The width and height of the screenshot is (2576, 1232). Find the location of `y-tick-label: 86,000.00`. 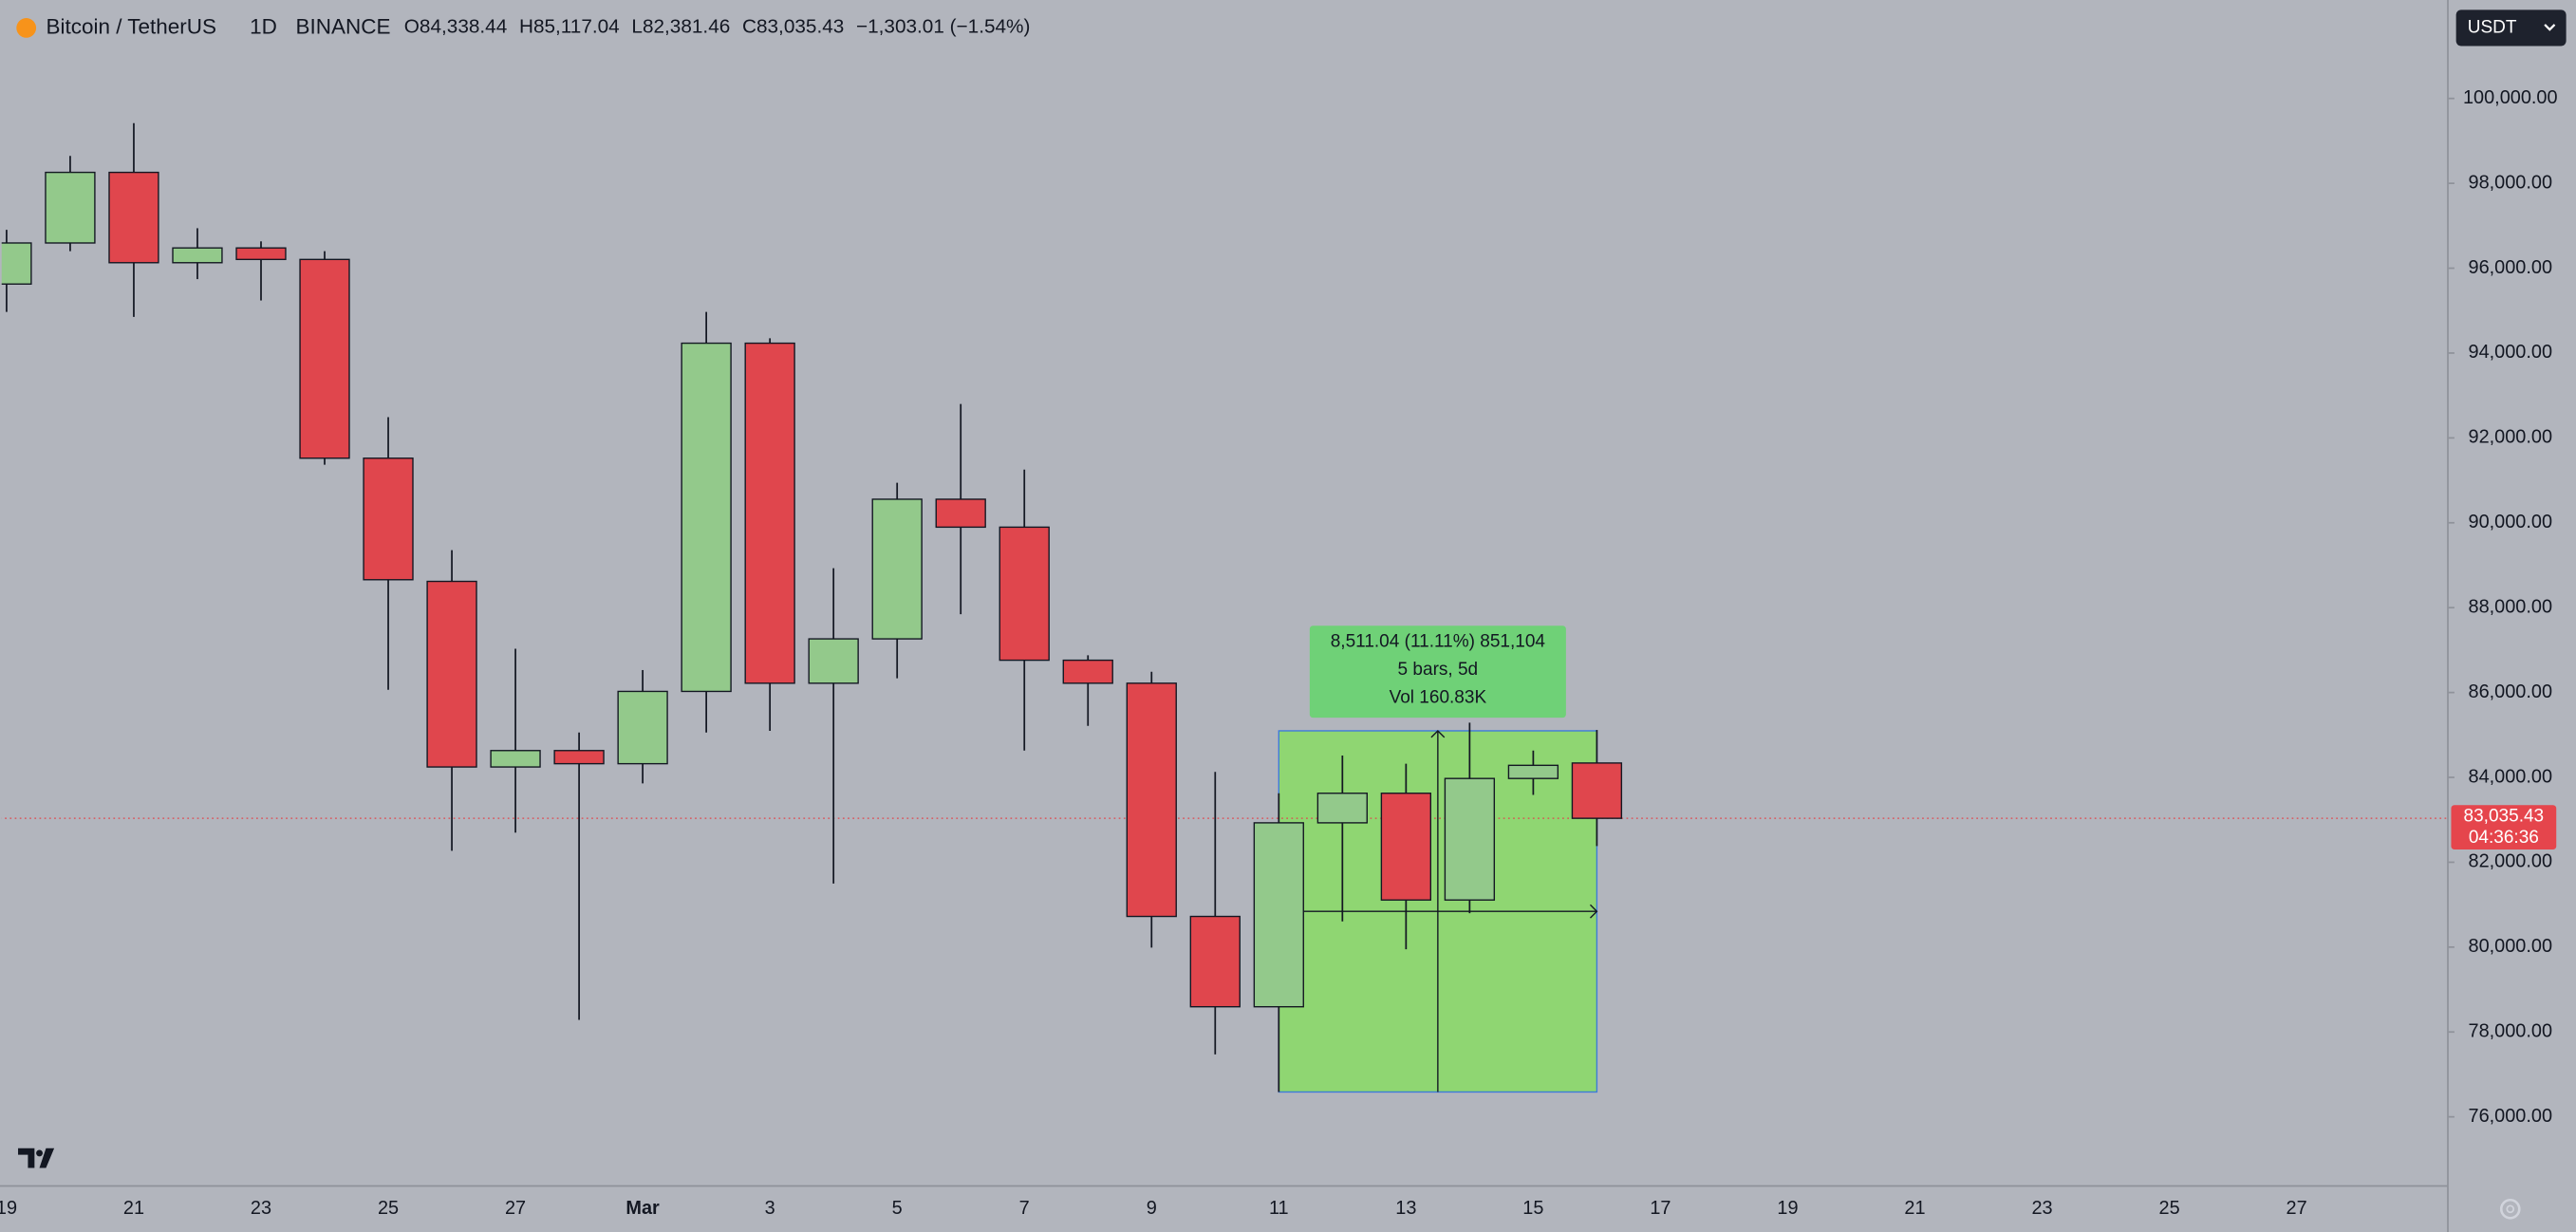

y-tick-label: 86,000.00 is located at coordinates (2511, 691).